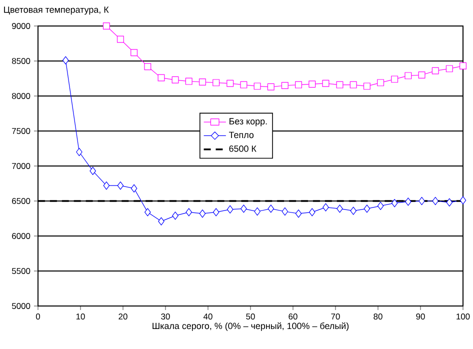 The width and height of the screenshot is (473, 349). I want to click on legend-label: Тепло, so click(241, 135).